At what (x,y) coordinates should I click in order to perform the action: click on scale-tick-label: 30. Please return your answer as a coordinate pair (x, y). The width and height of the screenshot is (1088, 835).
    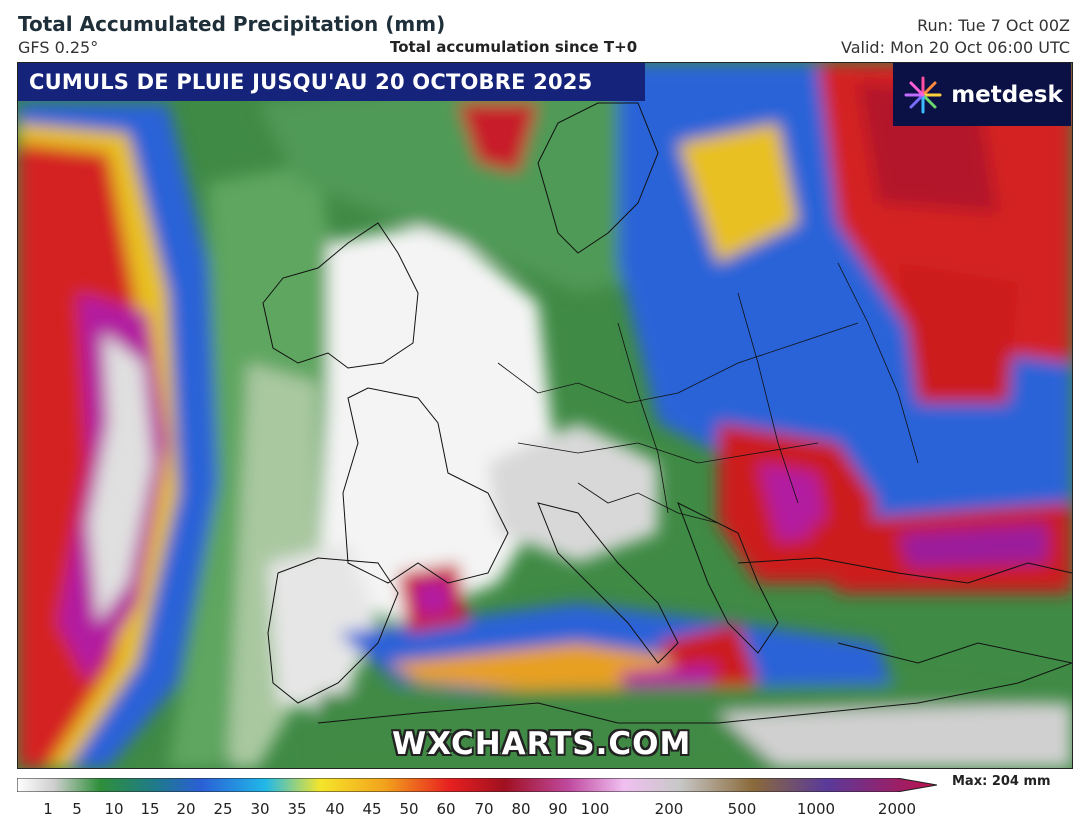
    Looking at the image, I should click on (260, 809).